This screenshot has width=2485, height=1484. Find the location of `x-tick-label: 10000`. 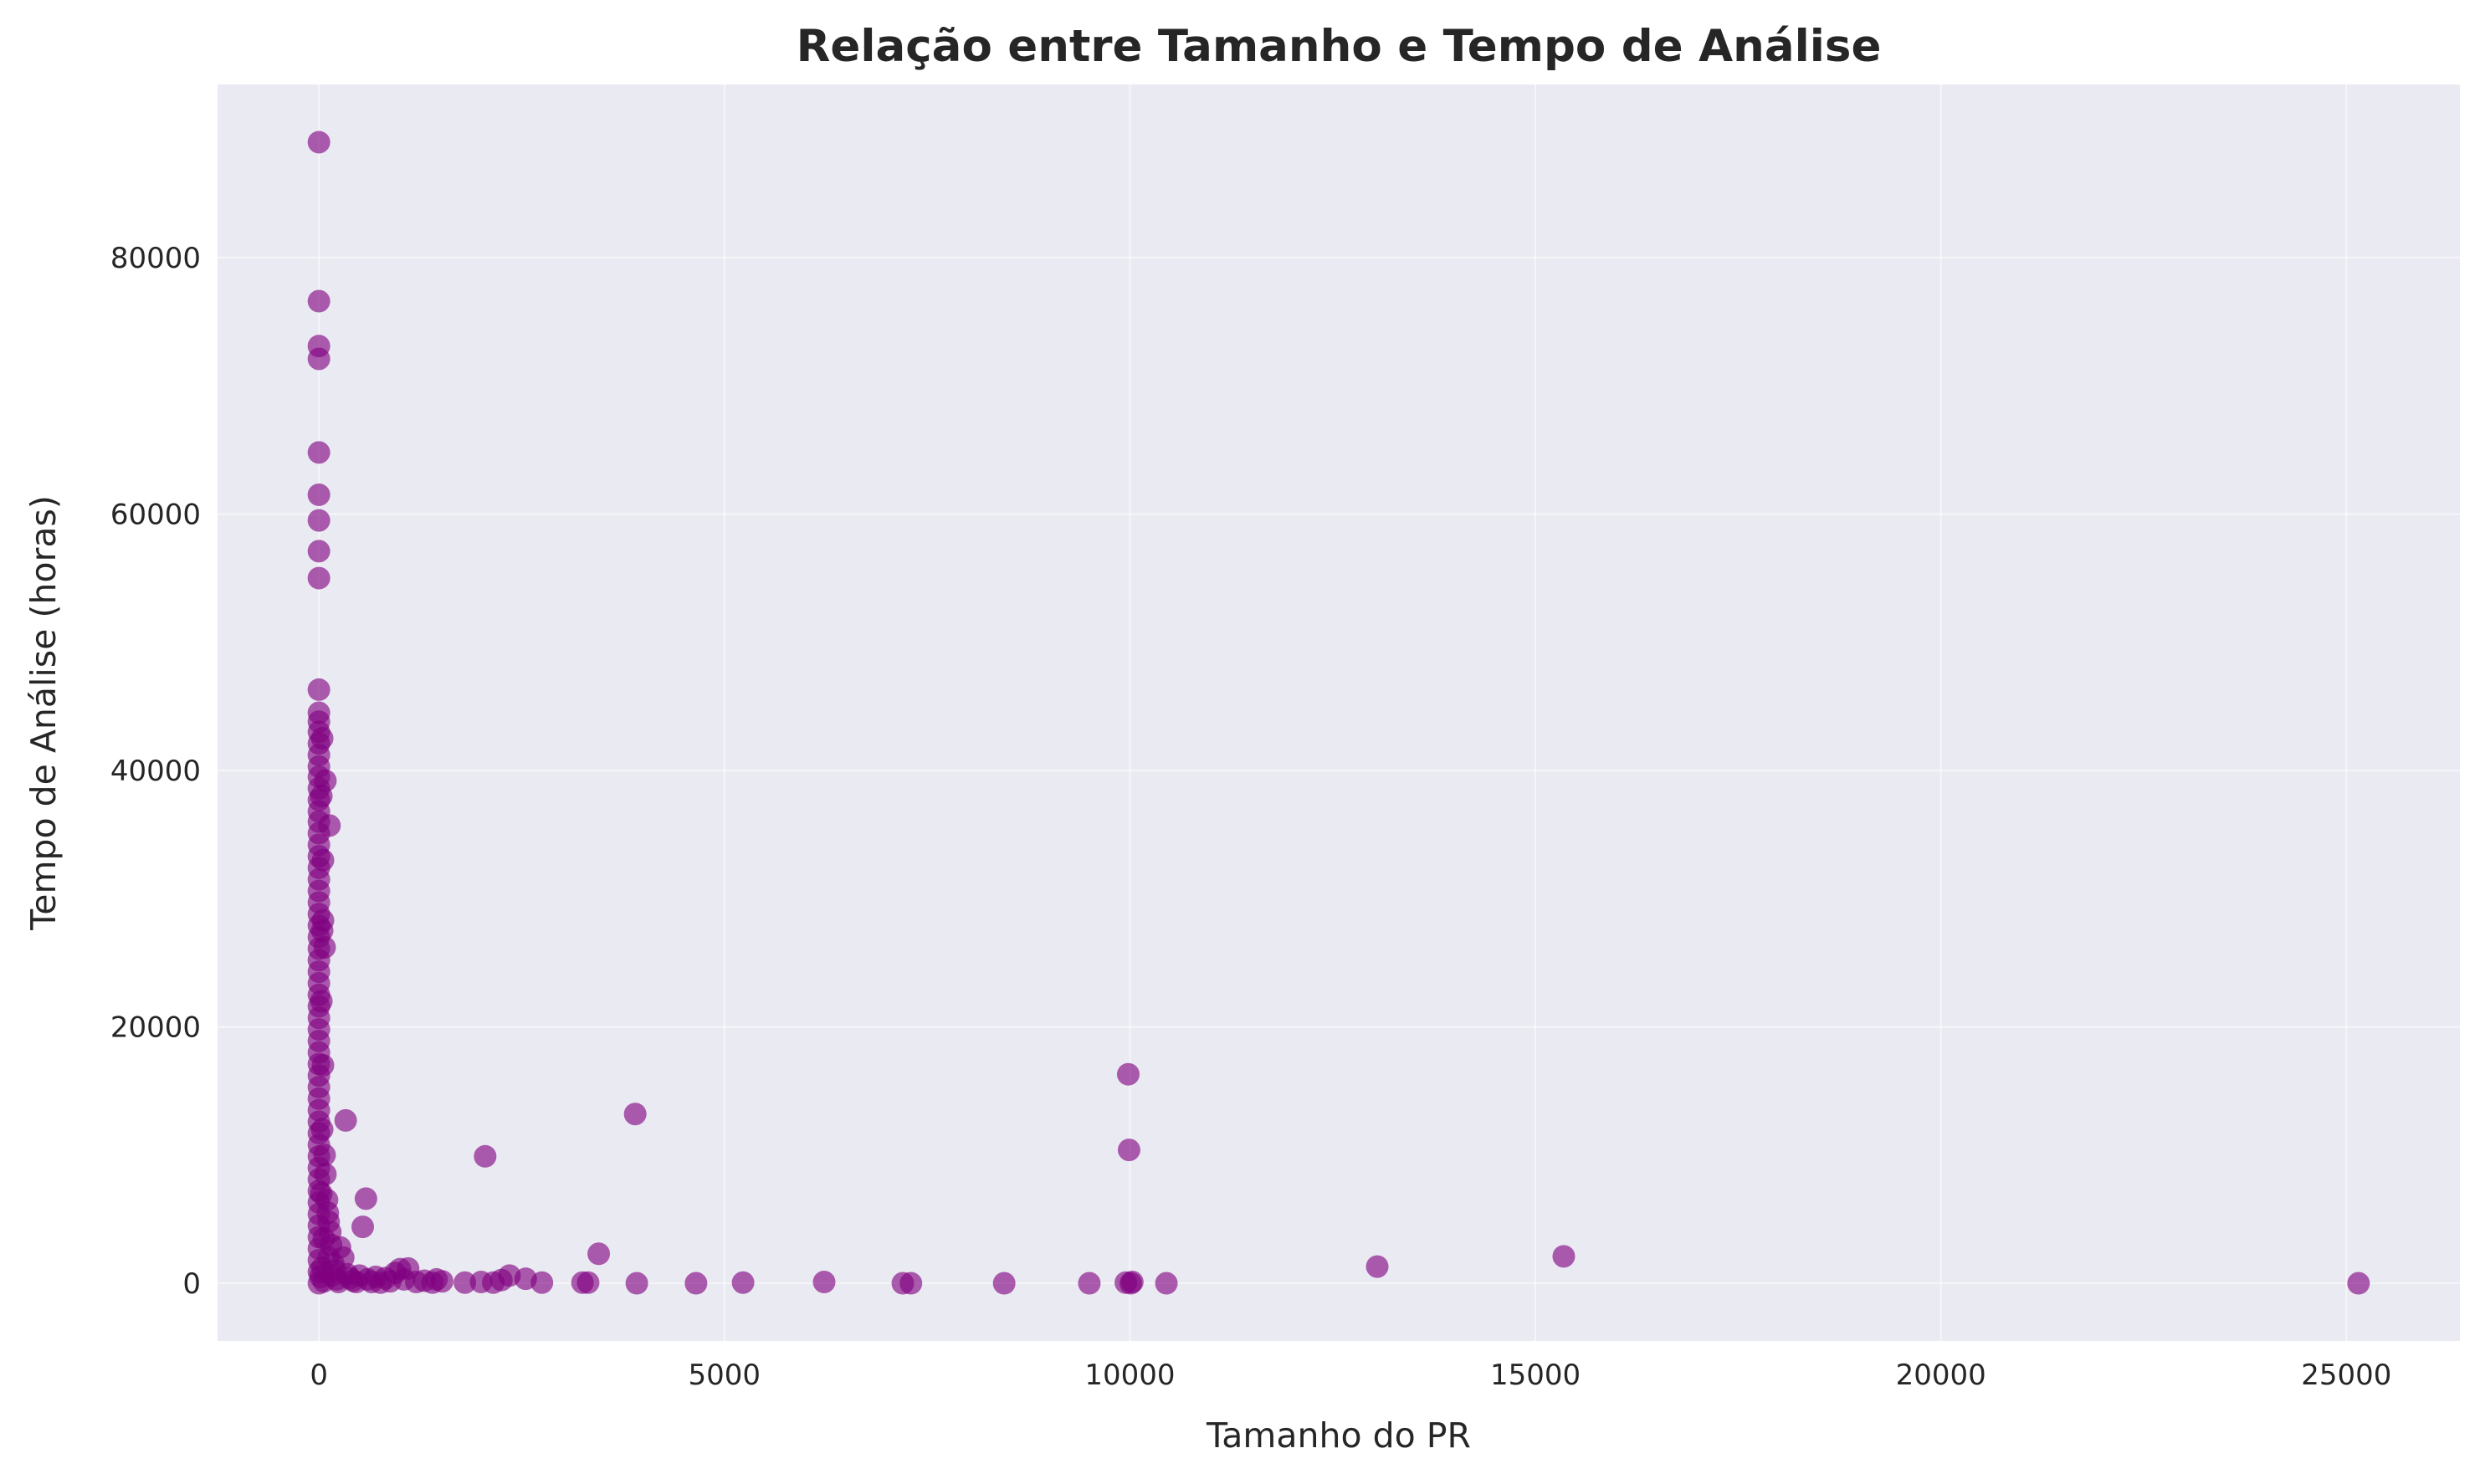

x-tick-label: 10000 is located at coordinates (1129, 1375).